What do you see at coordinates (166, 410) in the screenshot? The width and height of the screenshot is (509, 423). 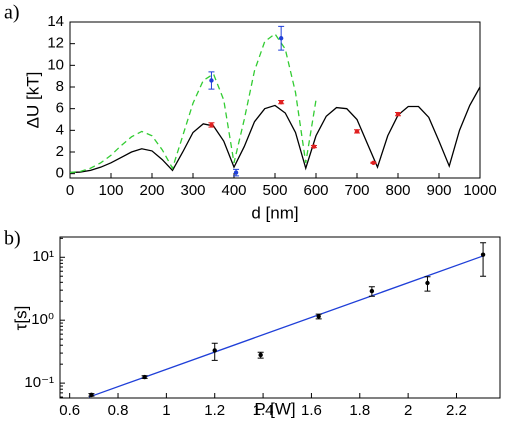 I see `x-tick-label: 1` at bounding box center [166, 410].